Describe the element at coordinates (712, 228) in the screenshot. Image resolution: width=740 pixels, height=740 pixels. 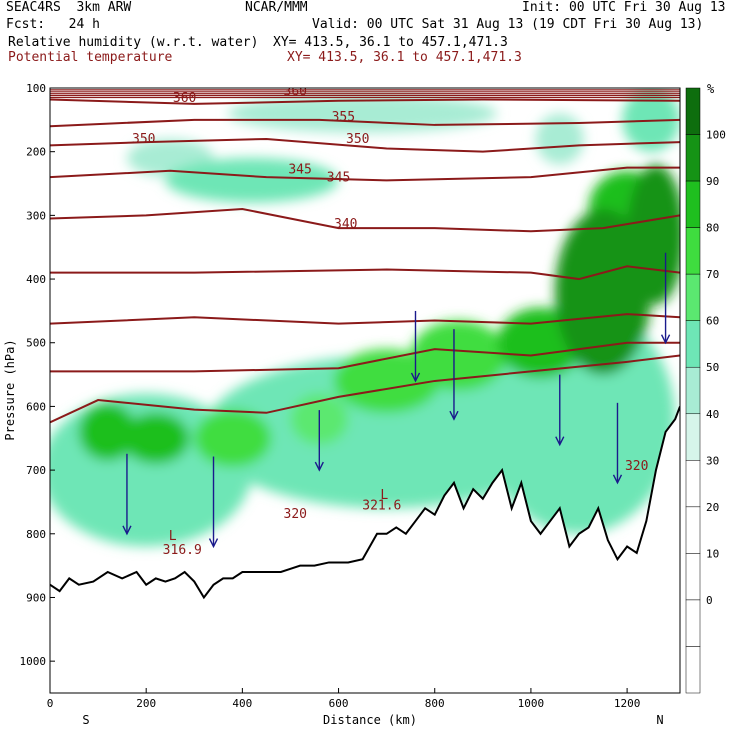
I see `colorbar-label: 80` at that location.